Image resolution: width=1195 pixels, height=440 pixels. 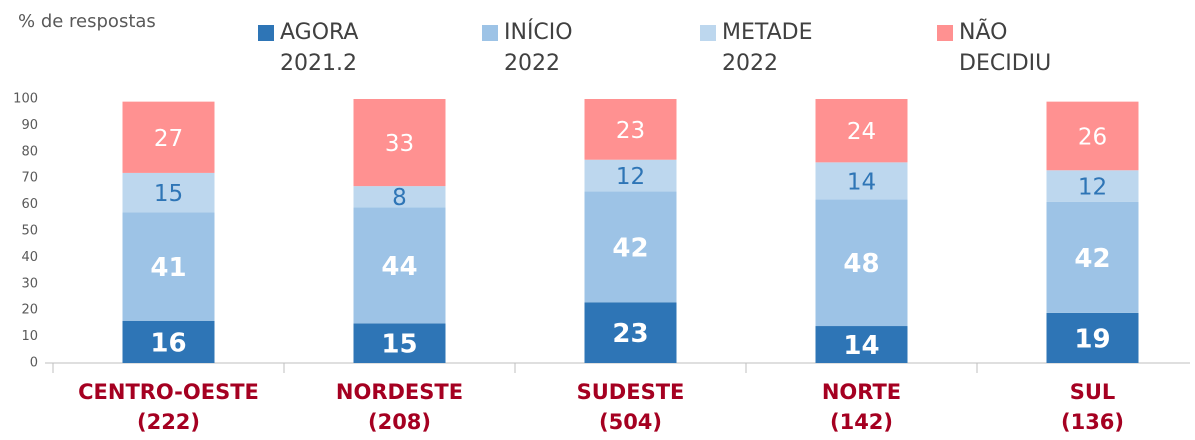 What do you see at coordinates (87, 21) in the screenshot?
I see `y-axis-label: % de respostas` at bounding box center [87, 21].